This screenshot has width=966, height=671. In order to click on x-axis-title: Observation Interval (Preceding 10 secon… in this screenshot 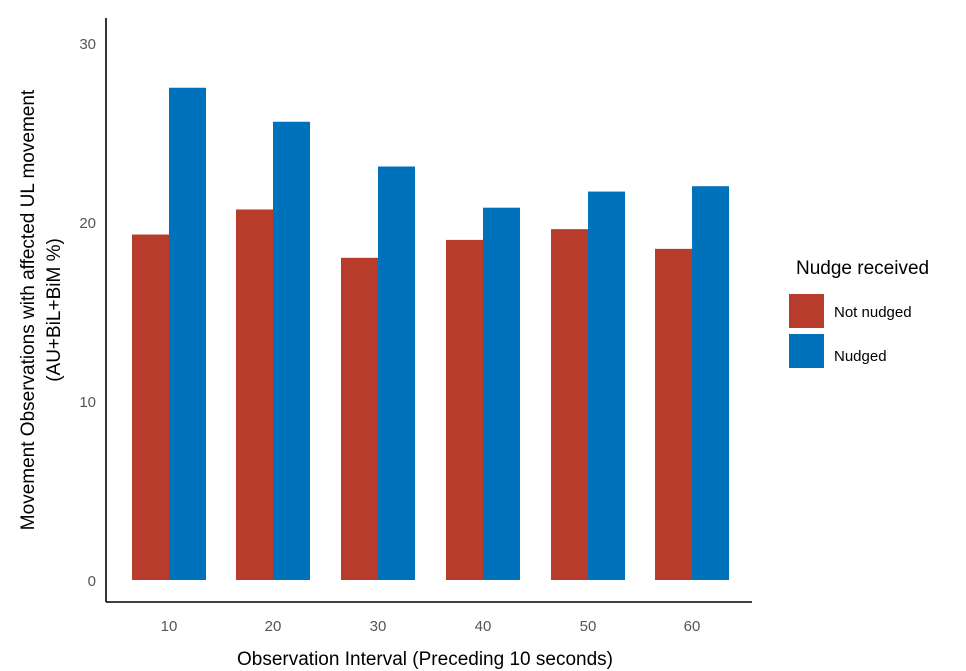, I will do `click(425, 659)`.